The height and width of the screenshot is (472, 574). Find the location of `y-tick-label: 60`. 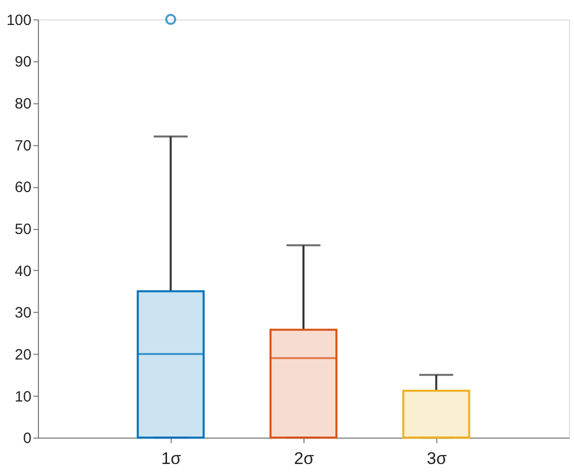

y-tick-label: 60 is located at coordinates (23, 187).